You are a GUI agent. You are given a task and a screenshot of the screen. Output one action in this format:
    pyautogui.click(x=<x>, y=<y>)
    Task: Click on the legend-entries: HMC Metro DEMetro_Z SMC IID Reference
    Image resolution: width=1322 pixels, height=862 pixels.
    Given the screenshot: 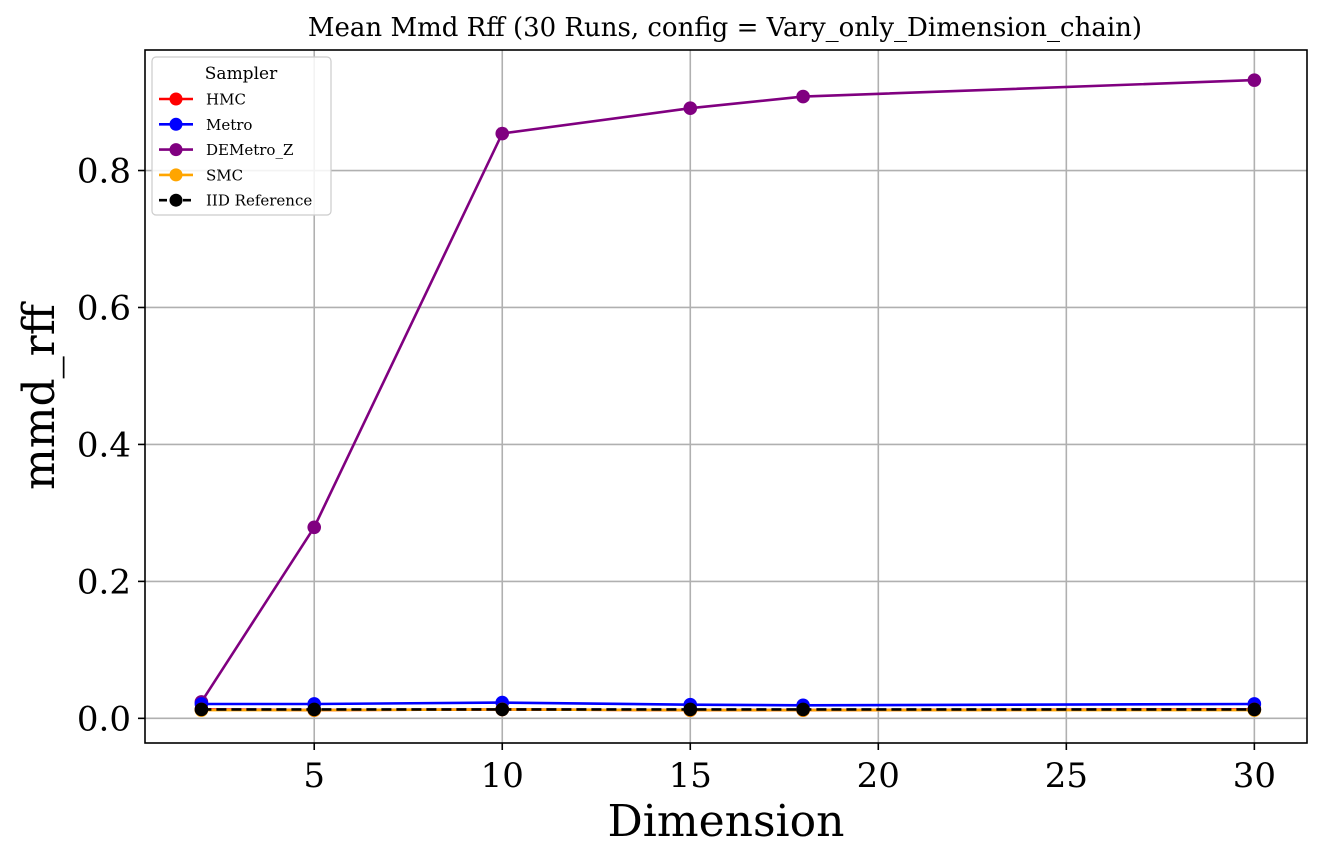 What is the action you would take?
    pyautogui.click(x=235, y=150)
    